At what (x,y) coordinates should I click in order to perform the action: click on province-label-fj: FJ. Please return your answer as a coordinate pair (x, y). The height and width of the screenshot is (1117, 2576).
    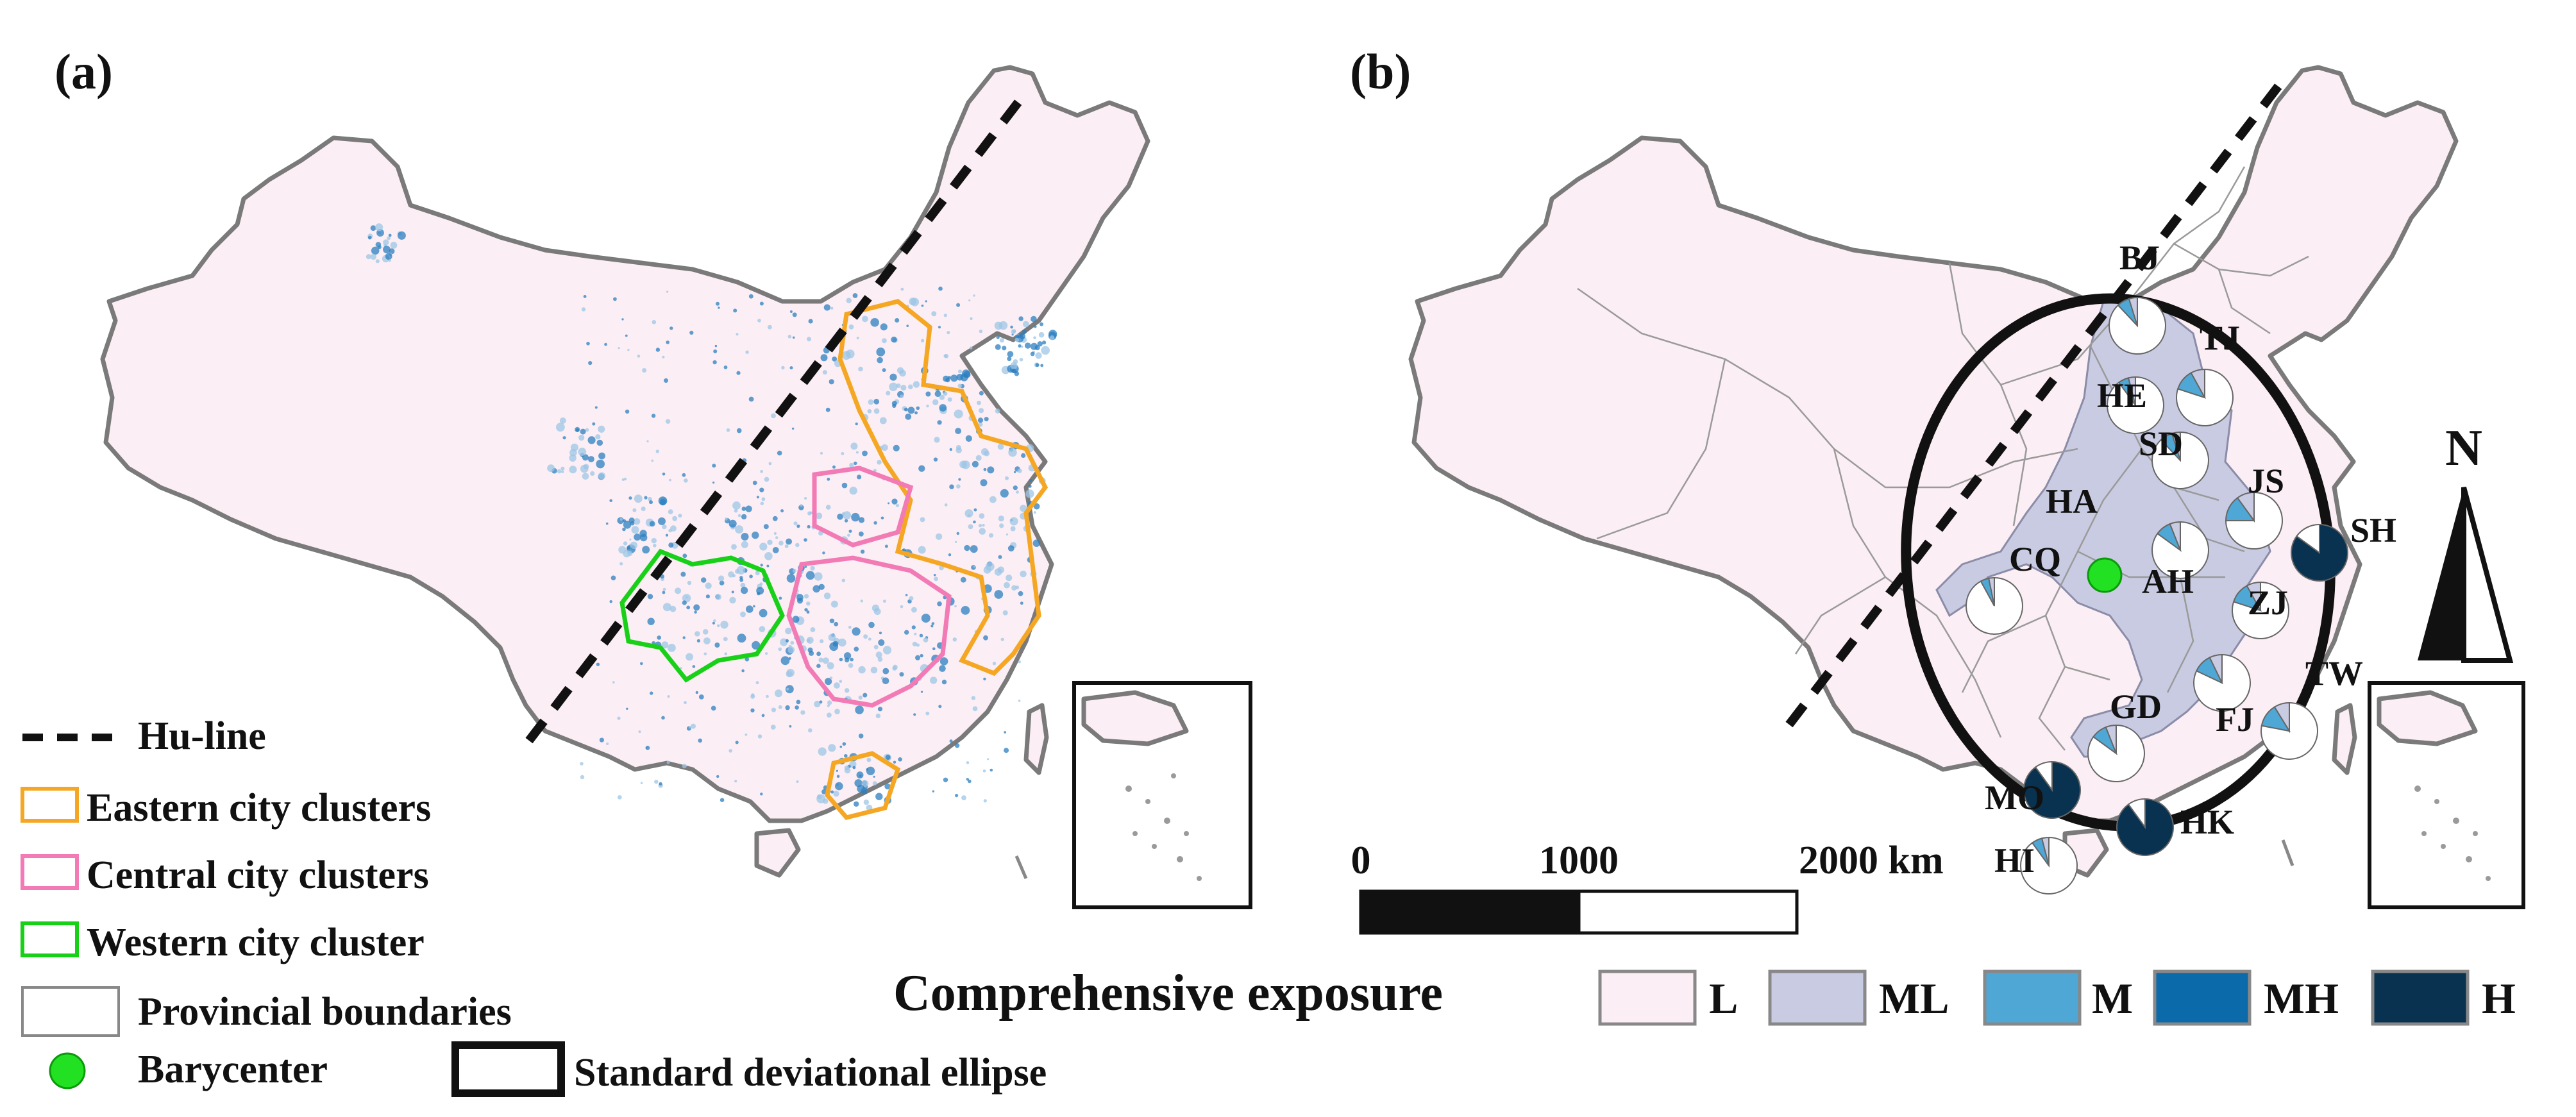
    Looking at the image, I should click on (2235, 719).